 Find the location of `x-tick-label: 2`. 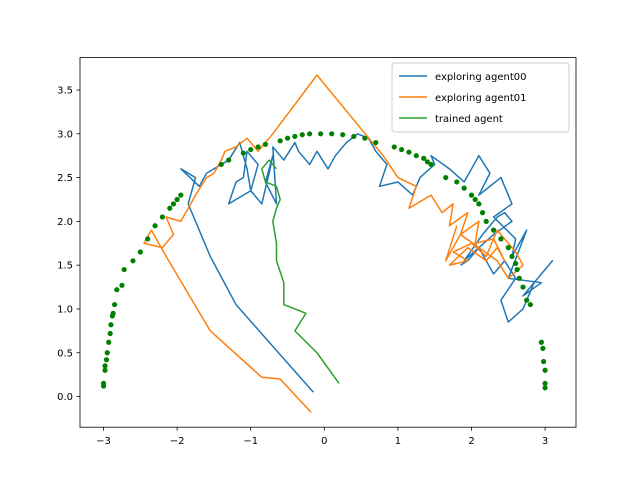

x-tick-label: 2 is located at coordinates (471, 441).